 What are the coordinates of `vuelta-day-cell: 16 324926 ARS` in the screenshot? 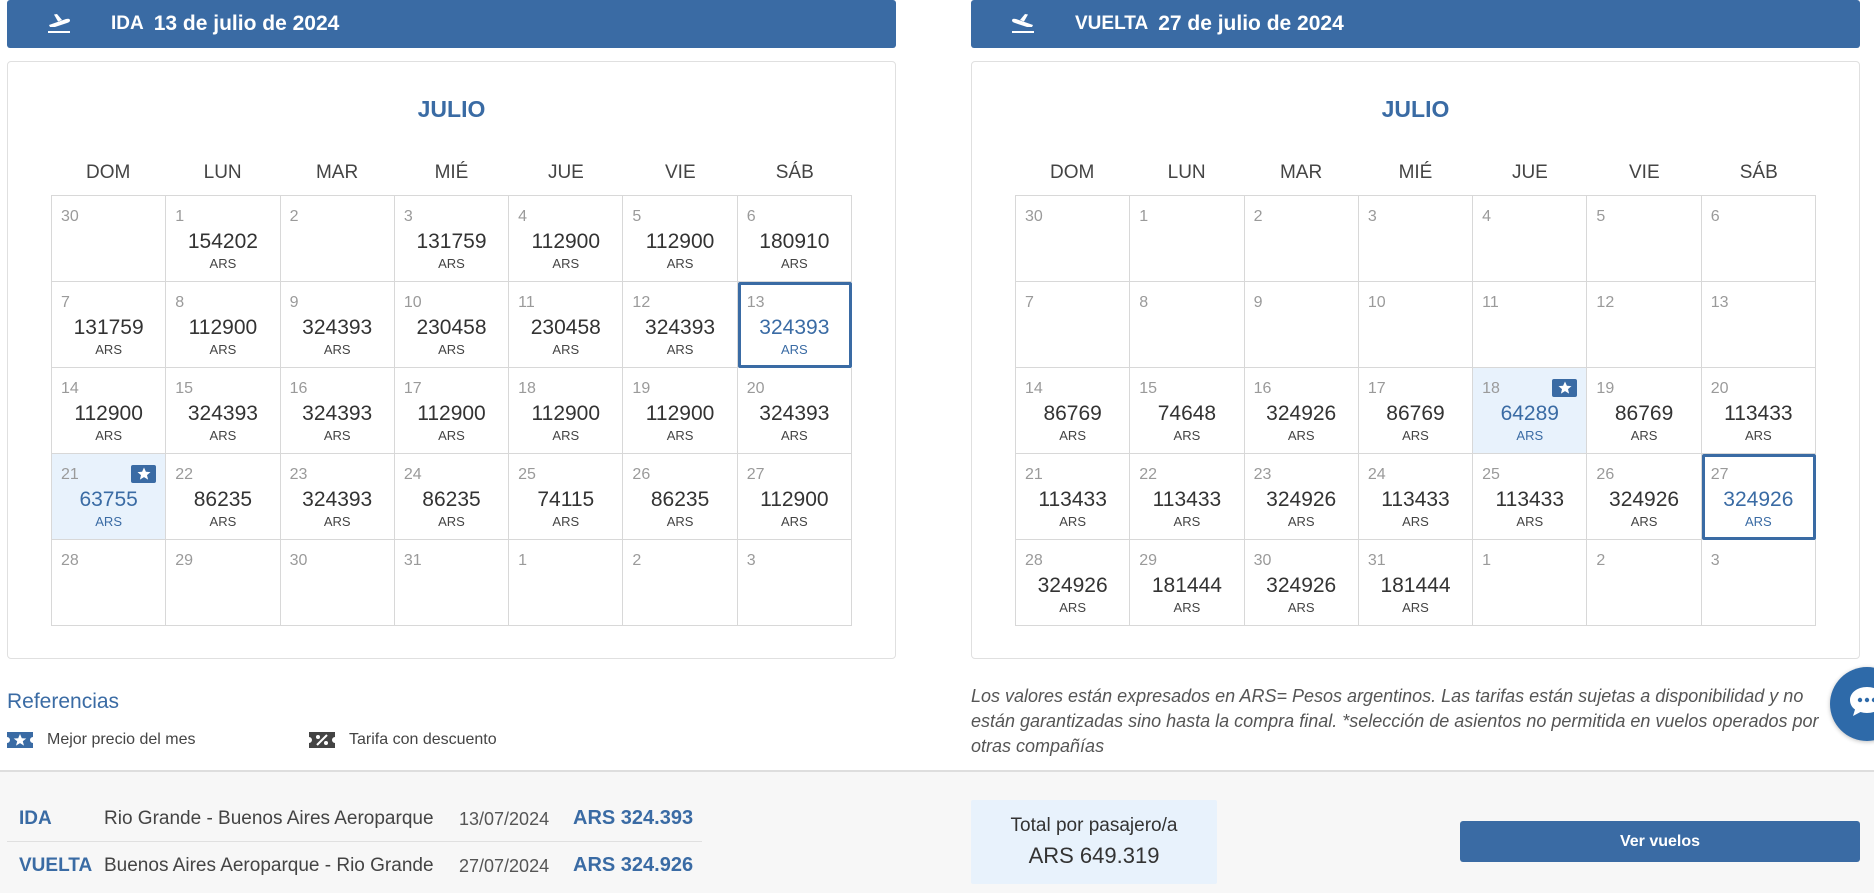 It's located at (1301, 411).